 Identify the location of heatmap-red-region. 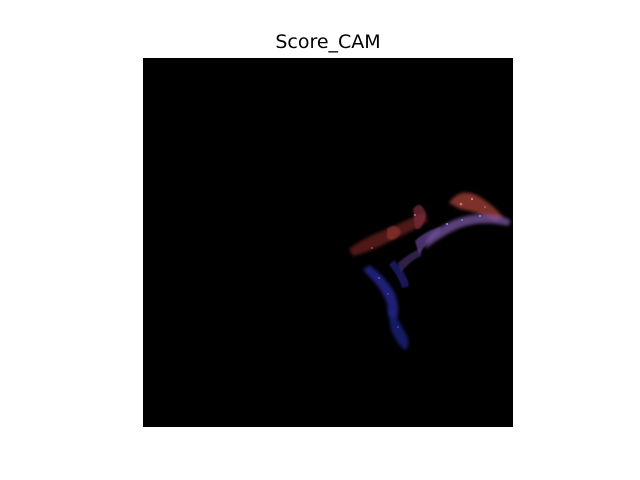
(426, 224).